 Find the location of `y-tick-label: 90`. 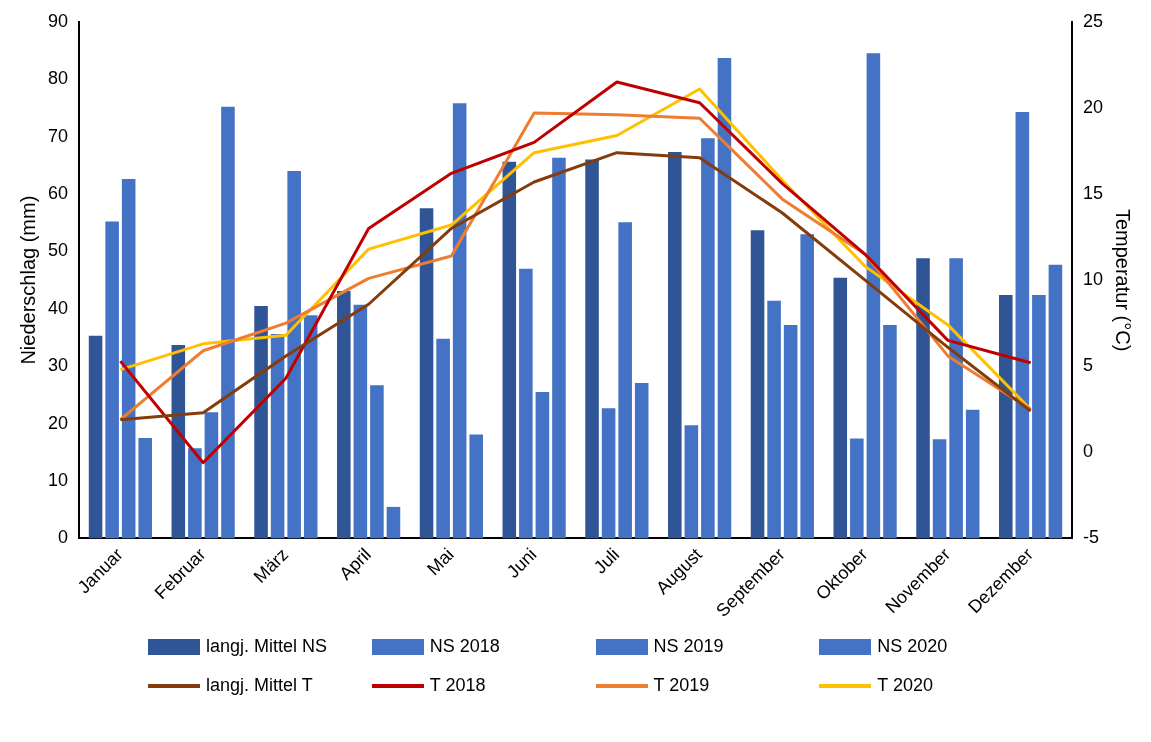

y-tick-label: 90 is located at coordinates (58, 20).